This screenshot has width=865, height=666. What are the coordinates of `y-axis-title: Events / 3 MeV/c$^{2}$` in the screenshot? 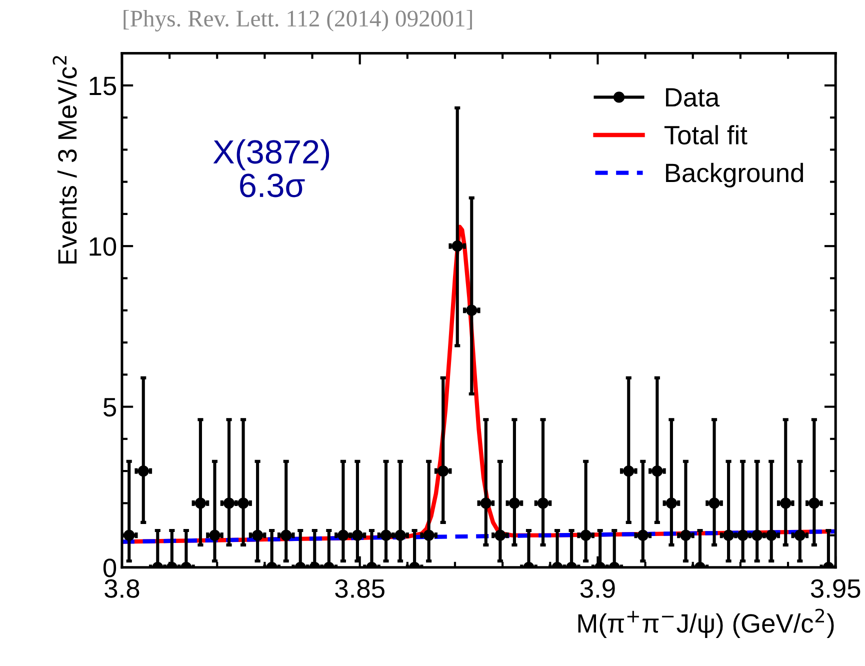 It's located at (64, 160).